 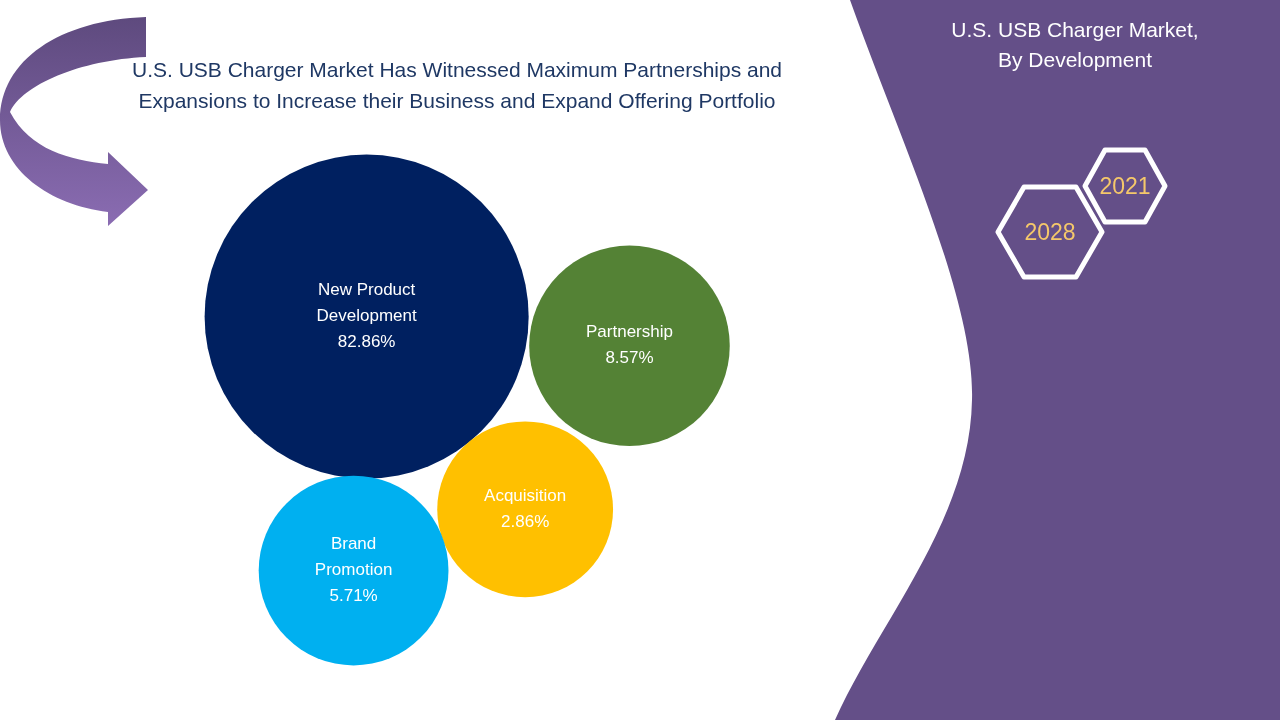 I want to click on data-label: 8.57%, so click(x=629, y=358).